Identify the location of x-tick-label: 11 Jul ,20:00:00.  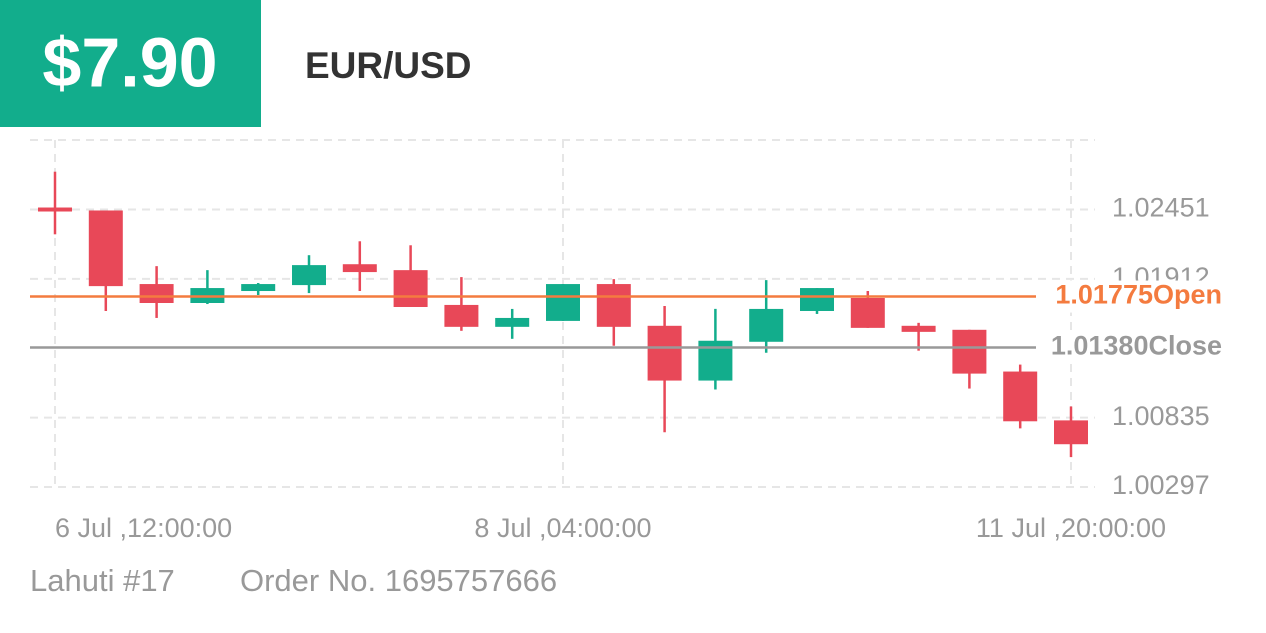
(1071, 528).